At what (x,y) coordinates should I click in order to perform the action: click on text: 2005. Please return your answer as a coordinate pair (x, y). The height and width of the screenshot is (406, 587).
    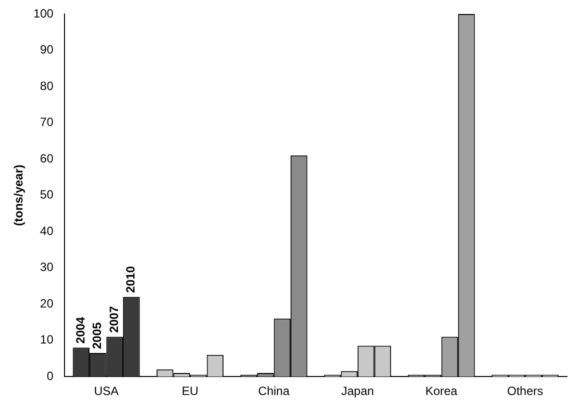
    Looking at the image, I should click on (97, 336).